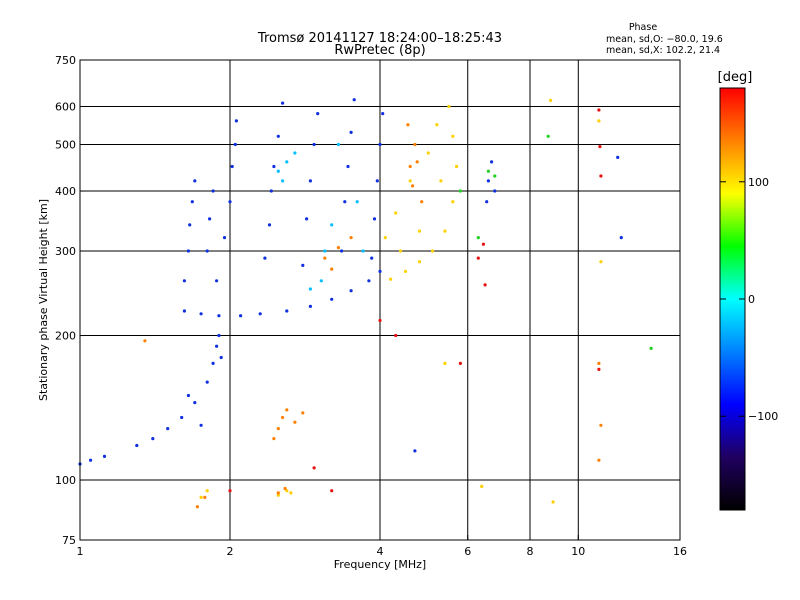 This screenshot has height=600, width=800. What do you see at coordinates (65, 60) in the screenshot?
I see `y-tick-label: 750` at bounding box center [65, 60].